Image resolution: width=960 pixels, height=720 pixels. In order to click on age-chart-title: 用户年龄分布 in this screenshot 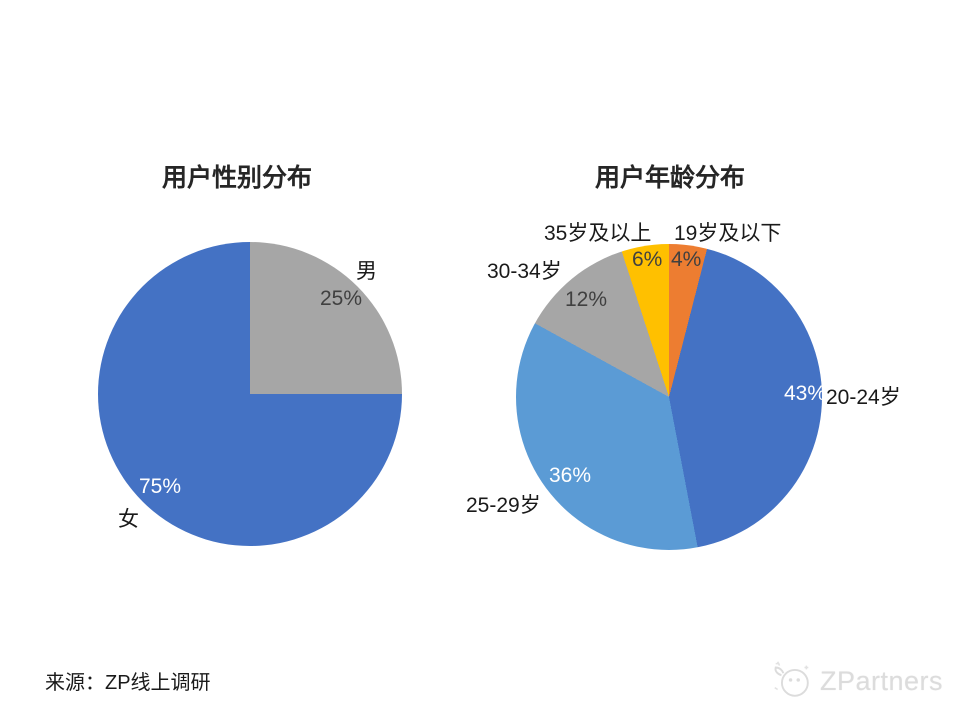, I will do `click(670, 178)`.